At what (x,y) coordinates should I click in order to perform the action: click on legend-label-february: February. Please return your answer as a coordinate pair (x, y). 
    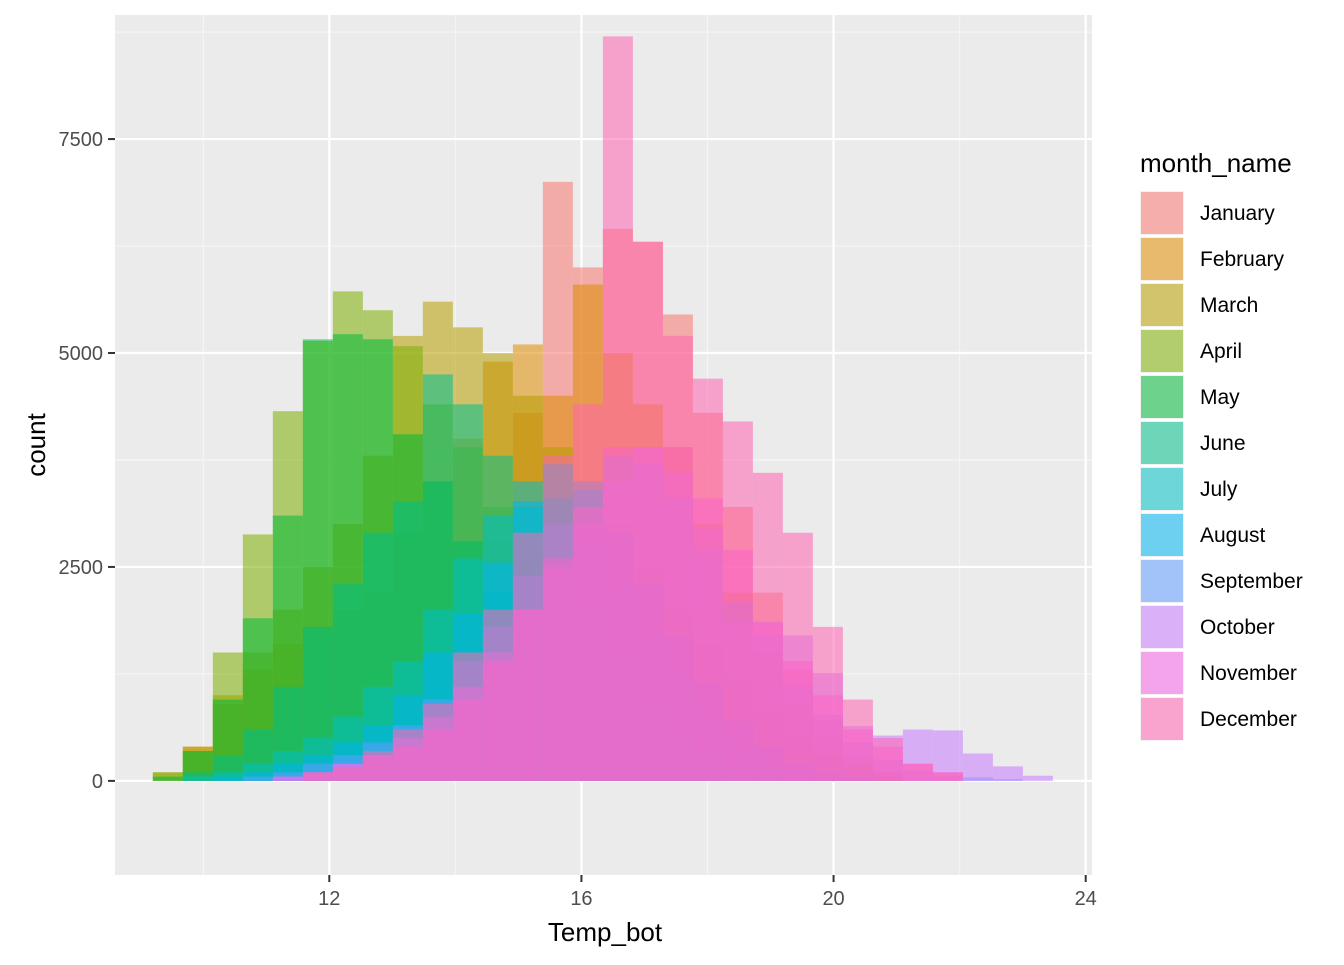
    Looking at the image, I should click on (1242, 259).